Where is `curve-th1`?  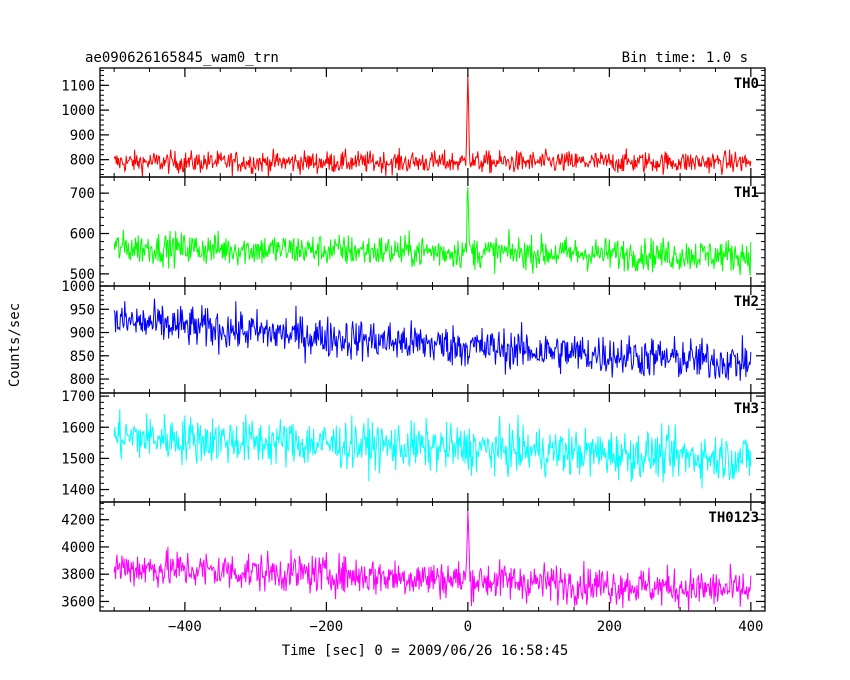
curve-th1 is located at coordinates (432, 231).